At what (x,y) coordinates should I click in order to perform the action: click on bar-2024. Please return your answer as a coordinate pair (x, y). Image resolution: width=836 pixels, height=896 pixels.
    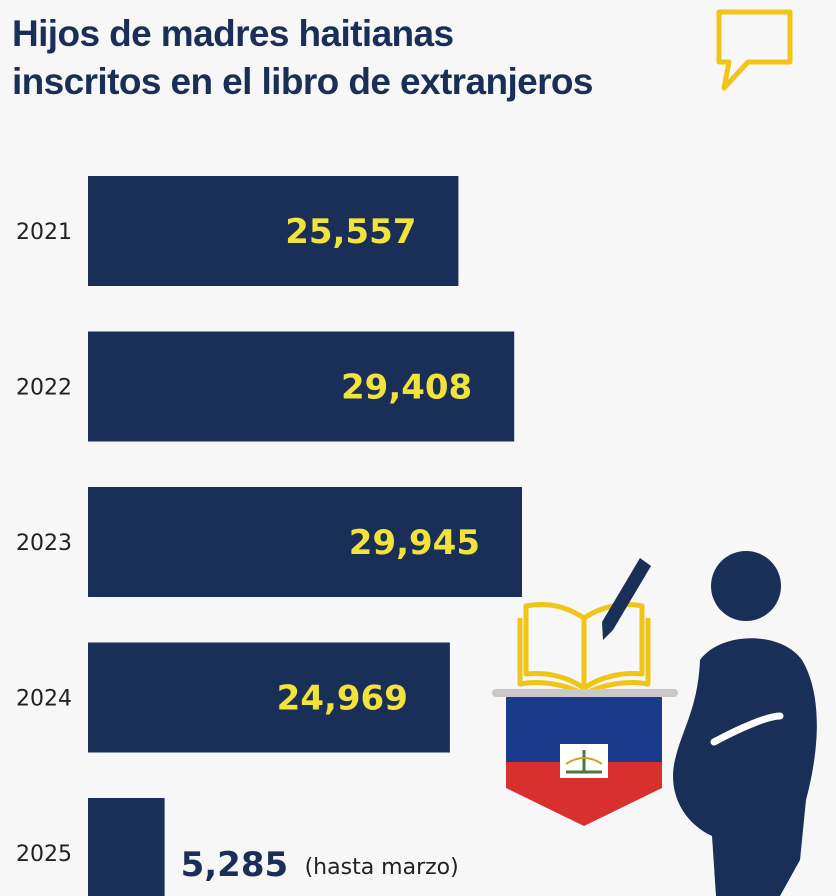
    Looking at the image, I should click on (269, 697).